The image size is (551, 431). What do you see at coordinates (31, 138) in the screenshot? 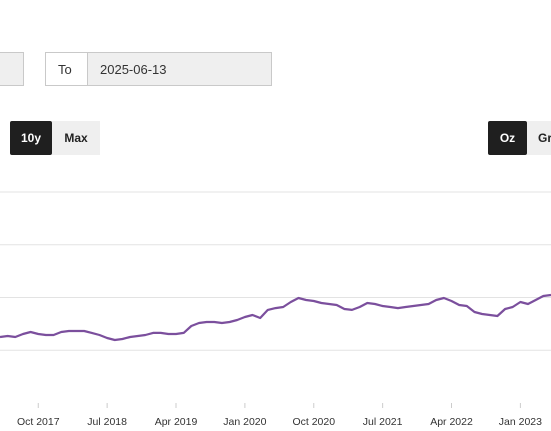
I see `range-button: 10y` at bounding box center [31, 138].